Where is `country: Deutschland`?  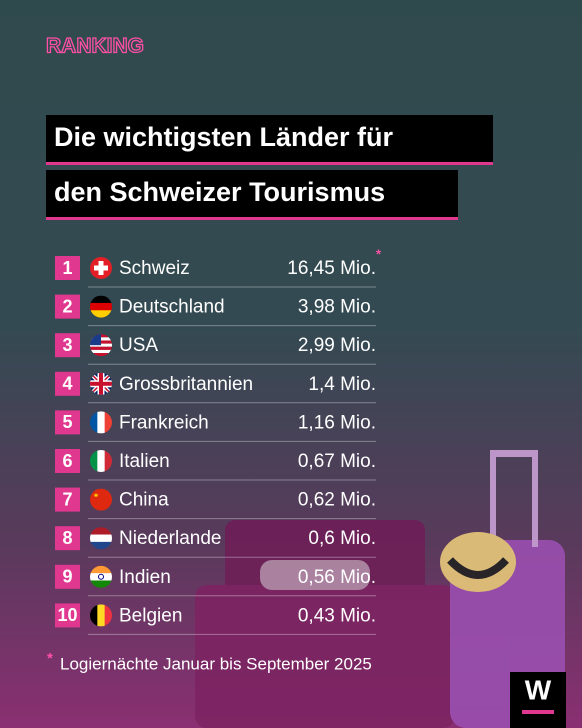 country: Deutschland is located at coordinates (172, 307).